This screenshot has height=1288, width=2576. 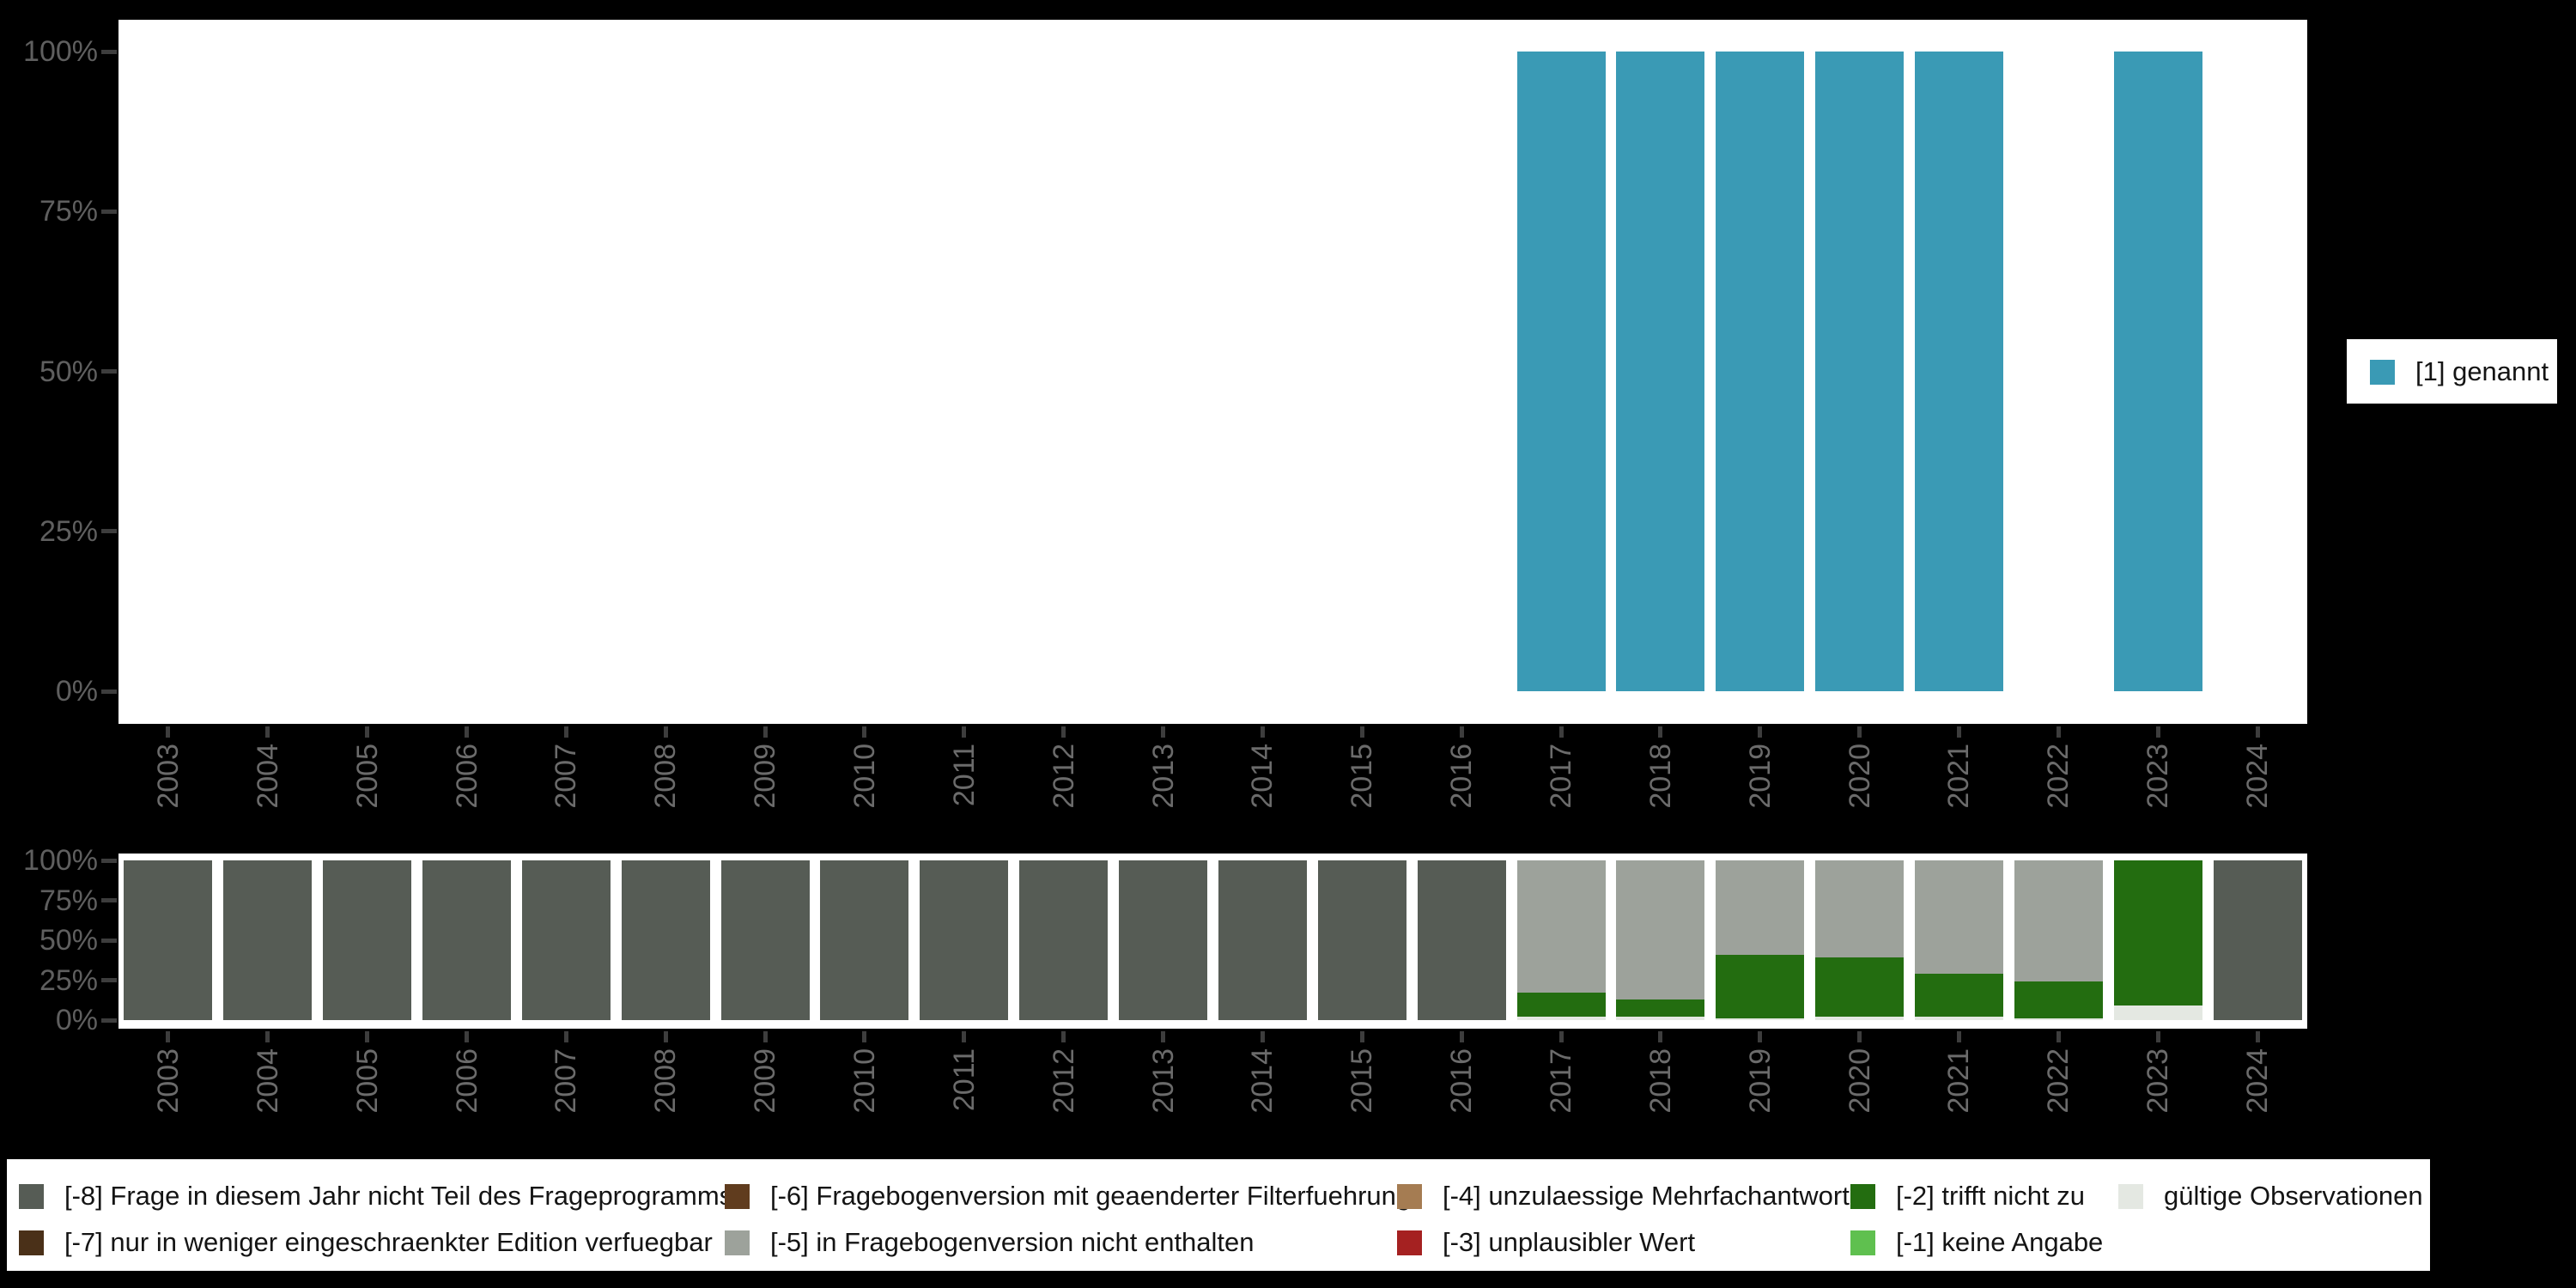 What do you see at coordinates (2157, 933) in the screenshot?
I see `bar-segment-2023-code_m2` at bounding box center [2157, 933].